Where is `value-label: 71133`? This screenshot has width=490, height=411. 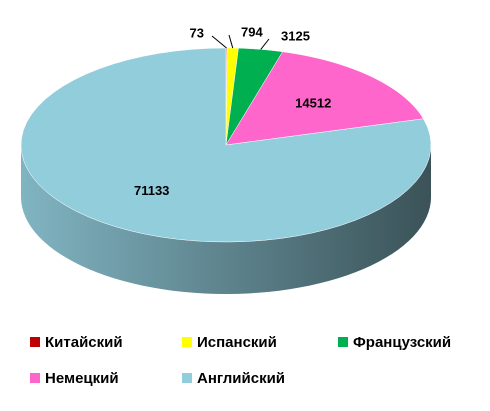 value-label: 71133 is located at coordinates (151, 190).